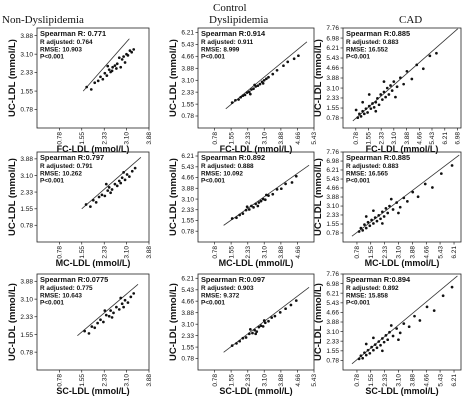  What do you see at coordinates (43, 20) in the screenshot?
I see `column-title-non-dyslipidemia: Non-Dyslipidemia` at bounding box center [43, 20].